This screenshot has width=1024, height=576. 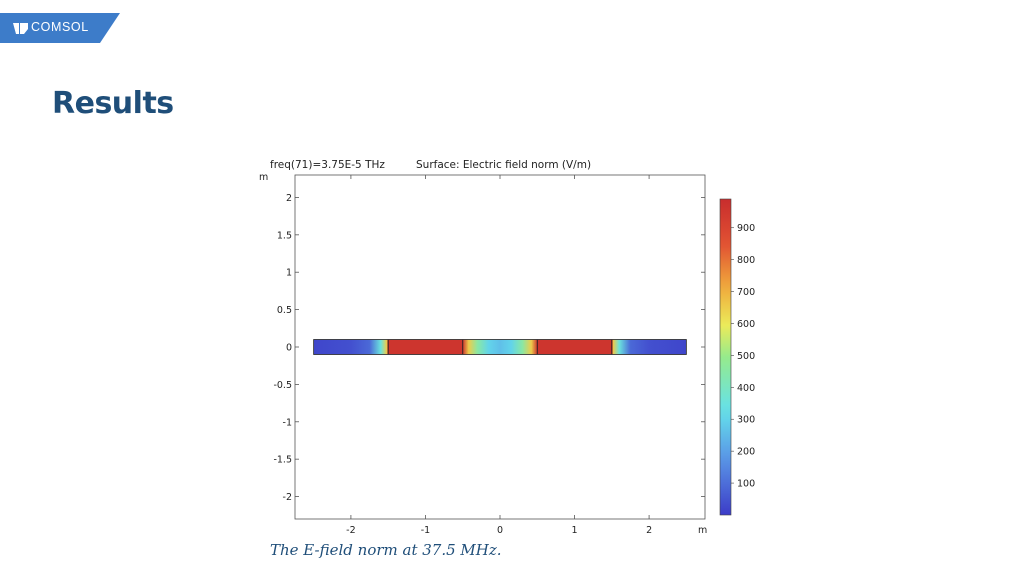 I want to click on y-tick-label: 0, so click(x=289, y=348).